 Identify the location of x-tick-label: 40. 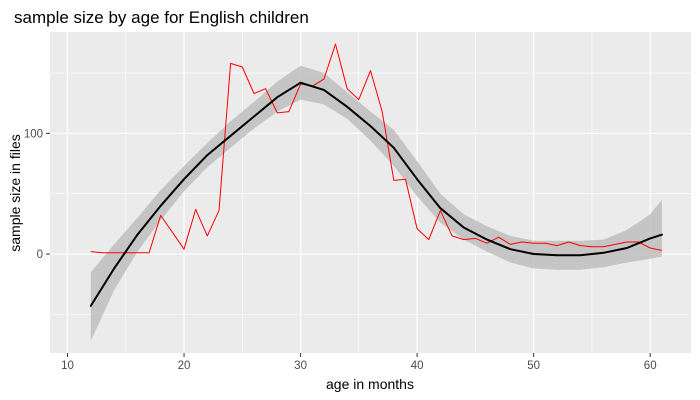
(417, 366).